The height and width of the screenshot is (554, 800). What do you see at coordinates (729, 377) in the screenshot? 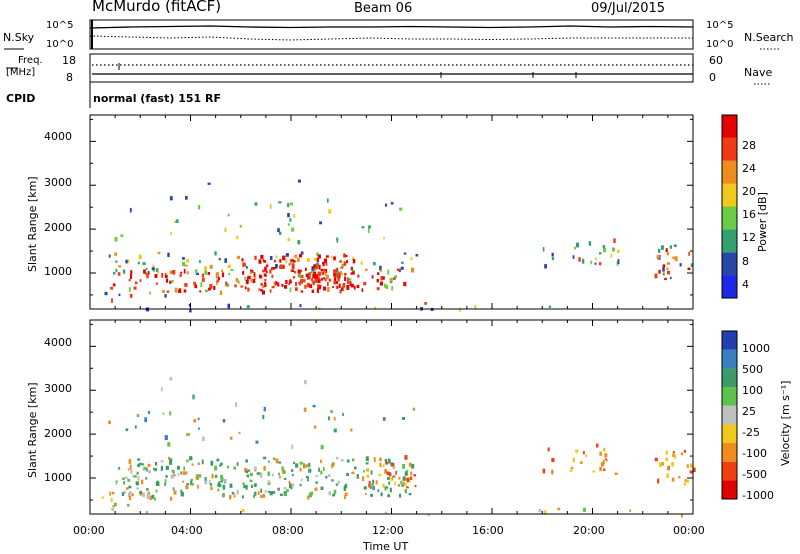
I see `velocity-colorbar-segment` at bounding box center [729, 377].